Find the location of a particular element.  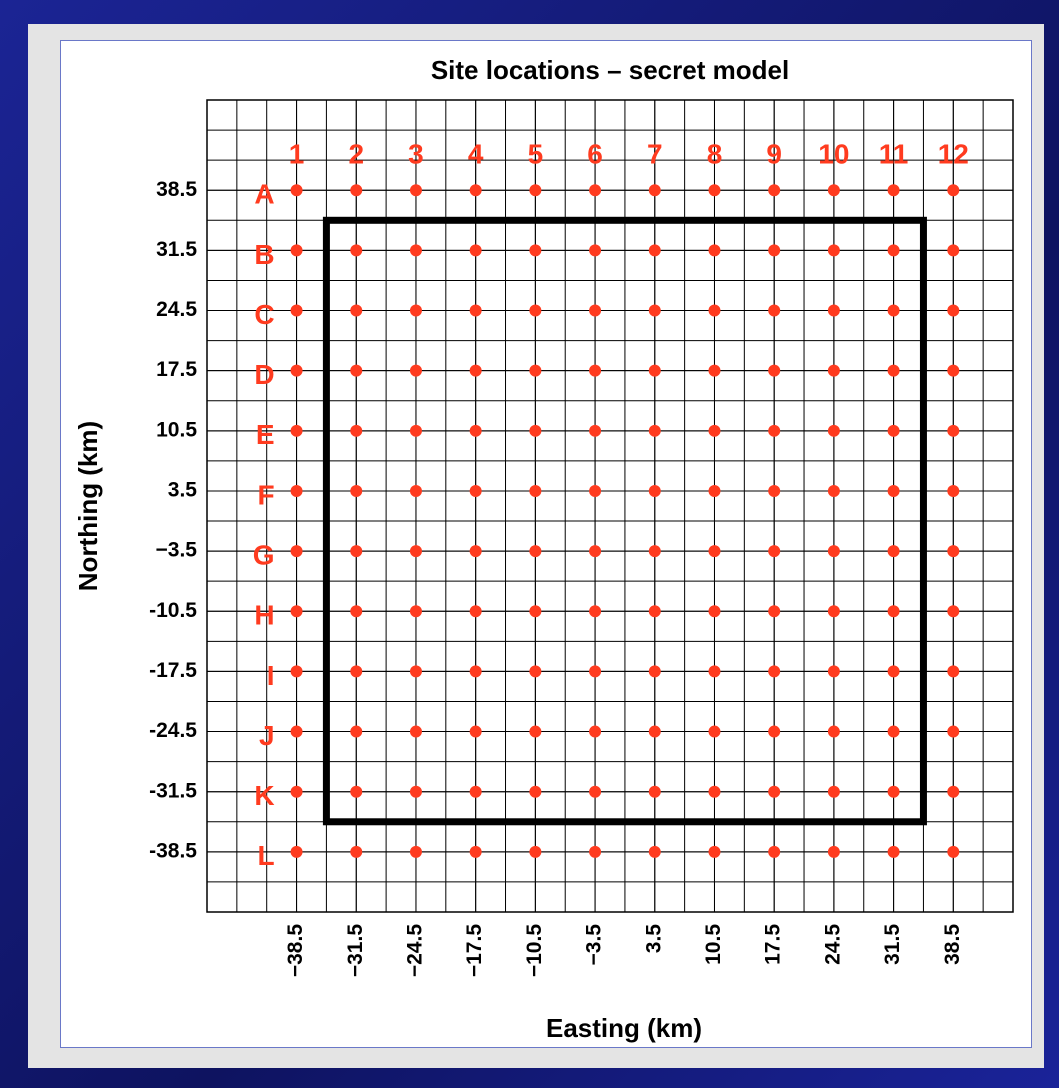

column-label: 12 is located at coordinates (953, 154).